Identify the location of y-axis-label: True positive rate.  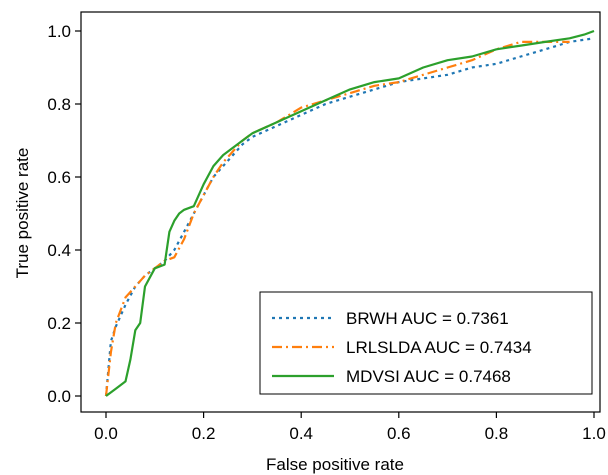
(22, 213).